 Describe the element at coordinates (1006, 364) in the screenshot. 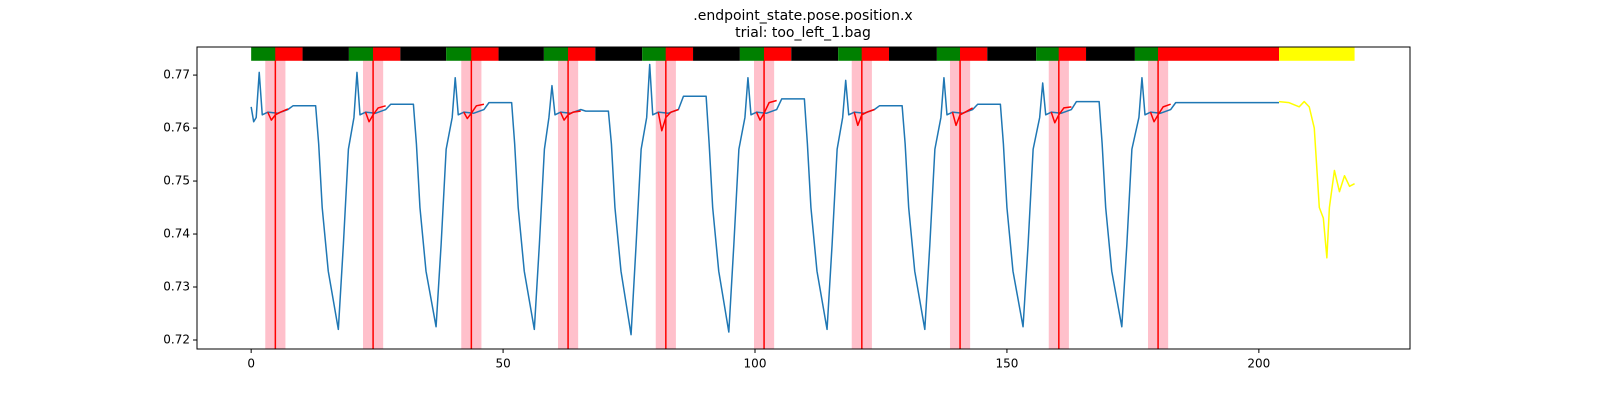

I see `x-tick-label: 150` at that location.